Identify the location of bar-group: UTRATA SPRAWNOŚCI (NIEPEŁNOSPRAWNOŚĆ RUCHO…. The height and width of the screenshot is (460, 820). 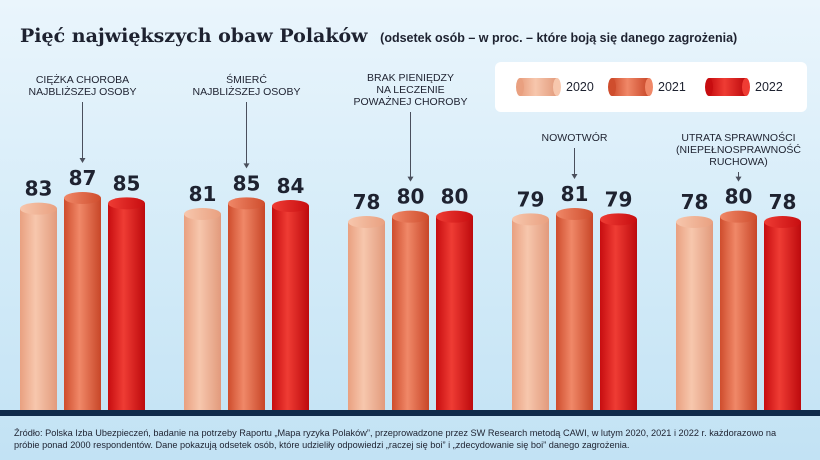
(738, 272).